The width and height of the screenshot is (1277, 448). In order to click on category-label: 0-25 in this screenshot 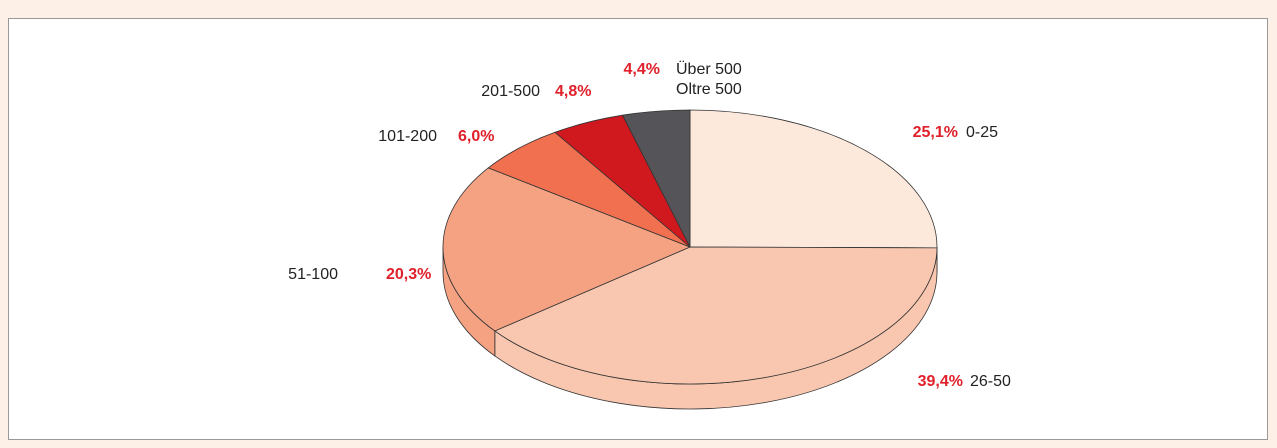, I will do `click(982, 132)`.